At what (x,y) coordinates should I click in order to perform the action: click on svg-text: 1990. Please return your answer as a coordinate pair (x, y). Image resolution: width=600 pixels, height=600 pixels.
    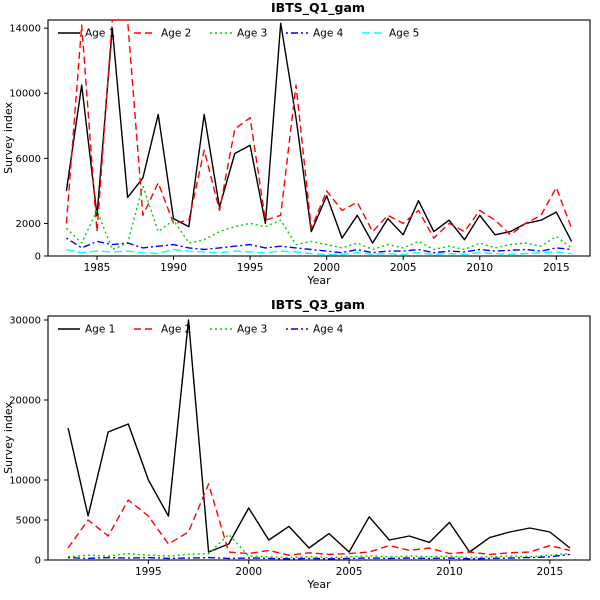
    Looking at the image, I should click on (173, 268).